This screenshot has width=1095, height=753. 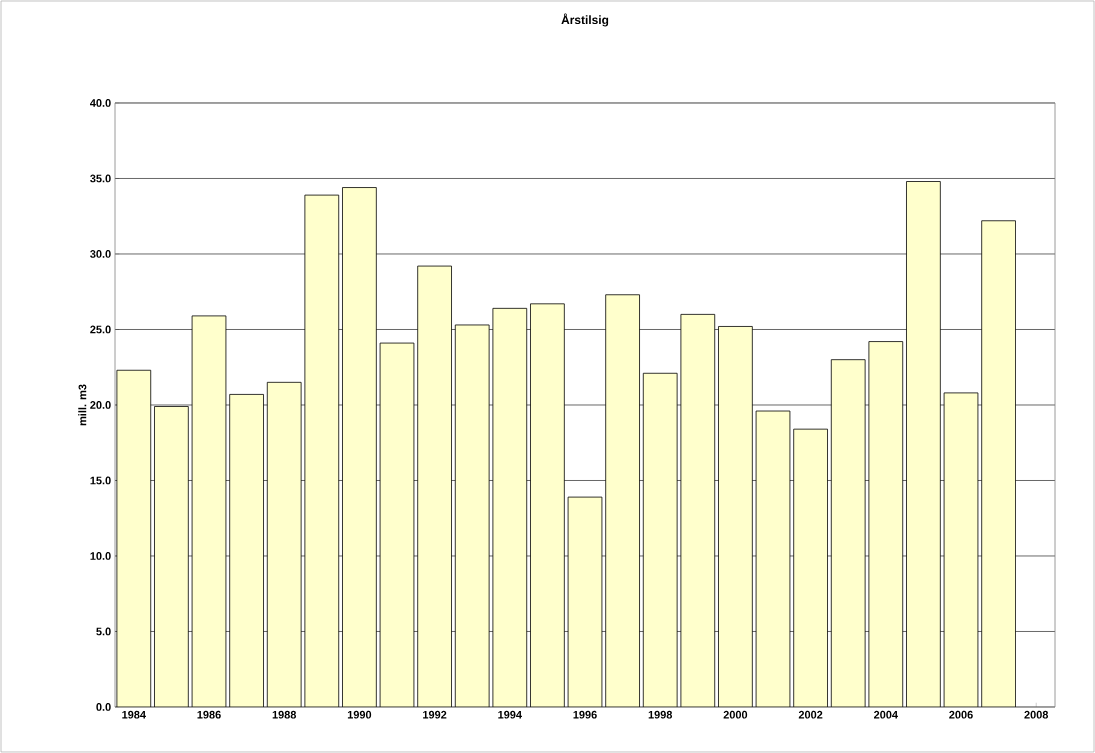 What do you see at coordinates (886, 714) in the screenshot?
I see `x-tick-label: 2004` at bounding box center [886, 714].